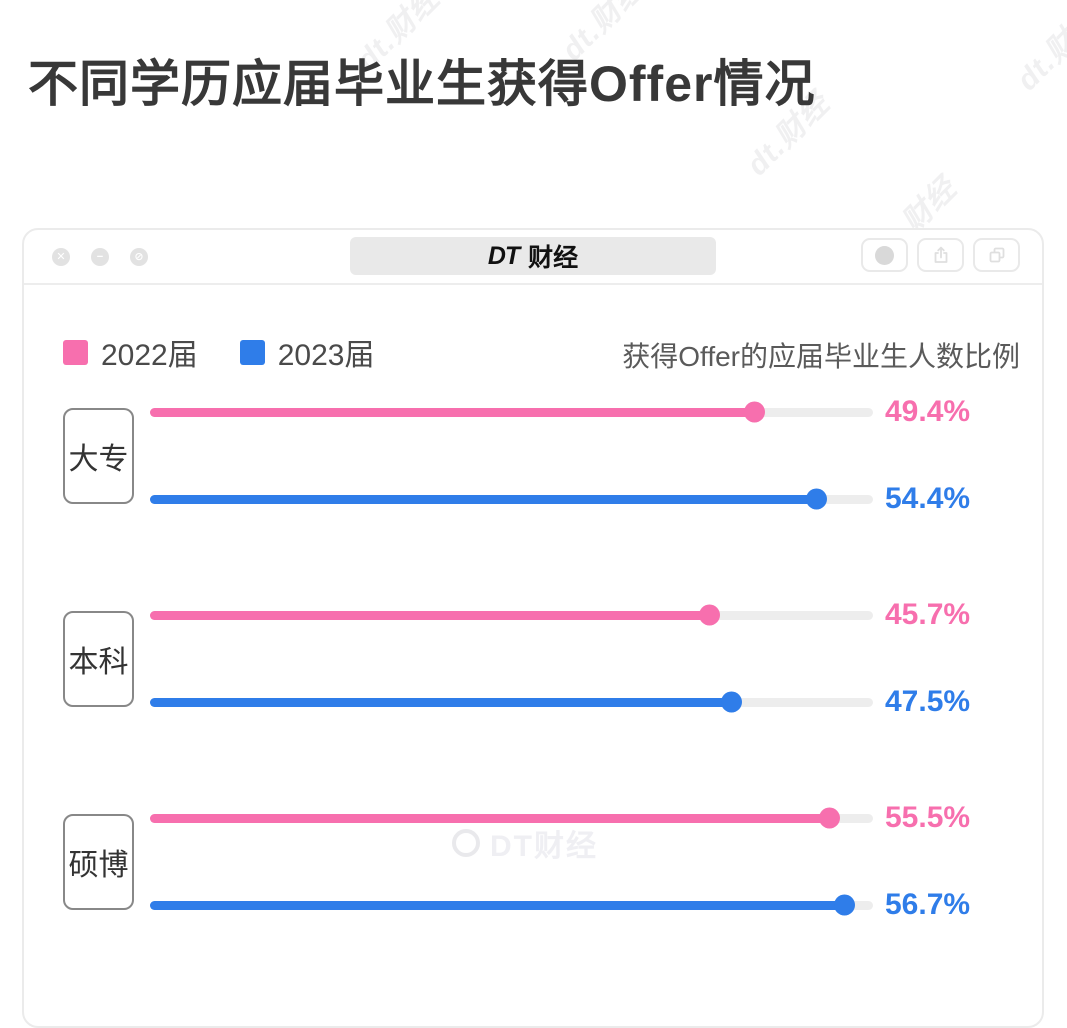 This screenshot has height=1028, width=1067. What do you see at coordinates (98, 456) in the screenshot?
I see `category-label: 大专` at bounding box center [98, 456].